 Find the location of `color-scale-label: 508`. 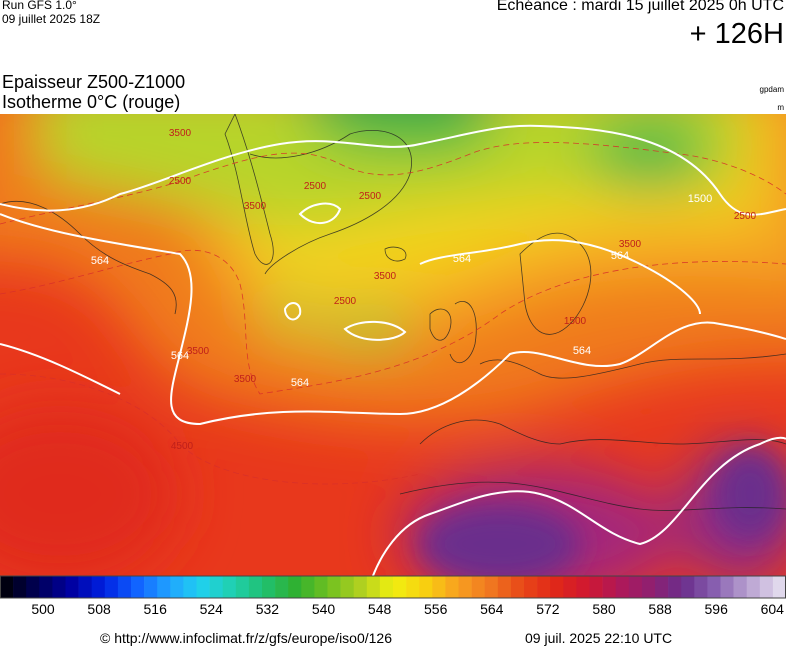

color-scale-label: 508 is located at coordinates (99, 609).